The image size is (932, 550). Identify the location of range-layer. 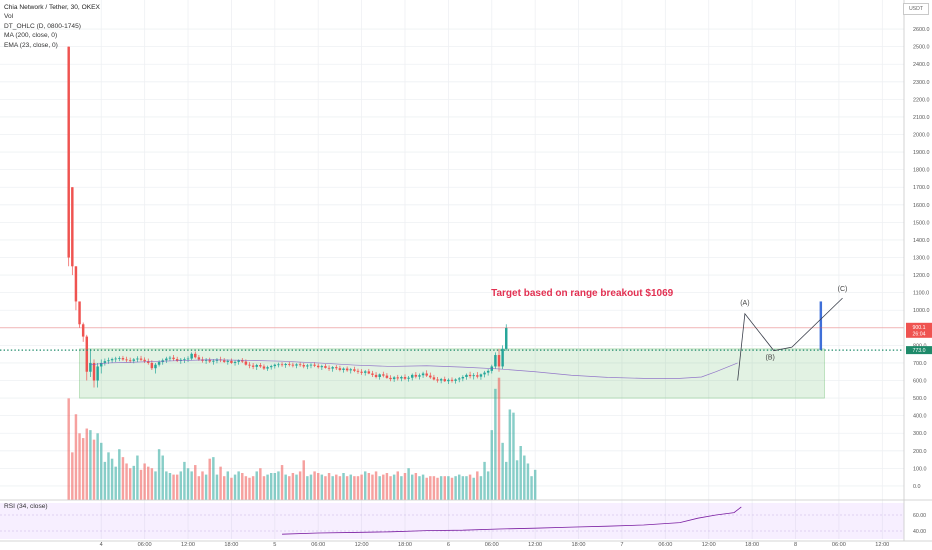
(452, 373).